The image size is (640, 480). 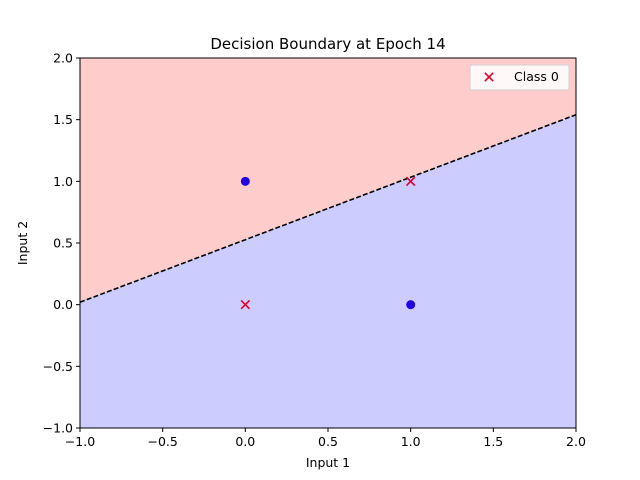 What do you see at coordinates (576, 441) in the screenshot?
I see `x-tick-label: 2.0` at bounding box center [576, 441].